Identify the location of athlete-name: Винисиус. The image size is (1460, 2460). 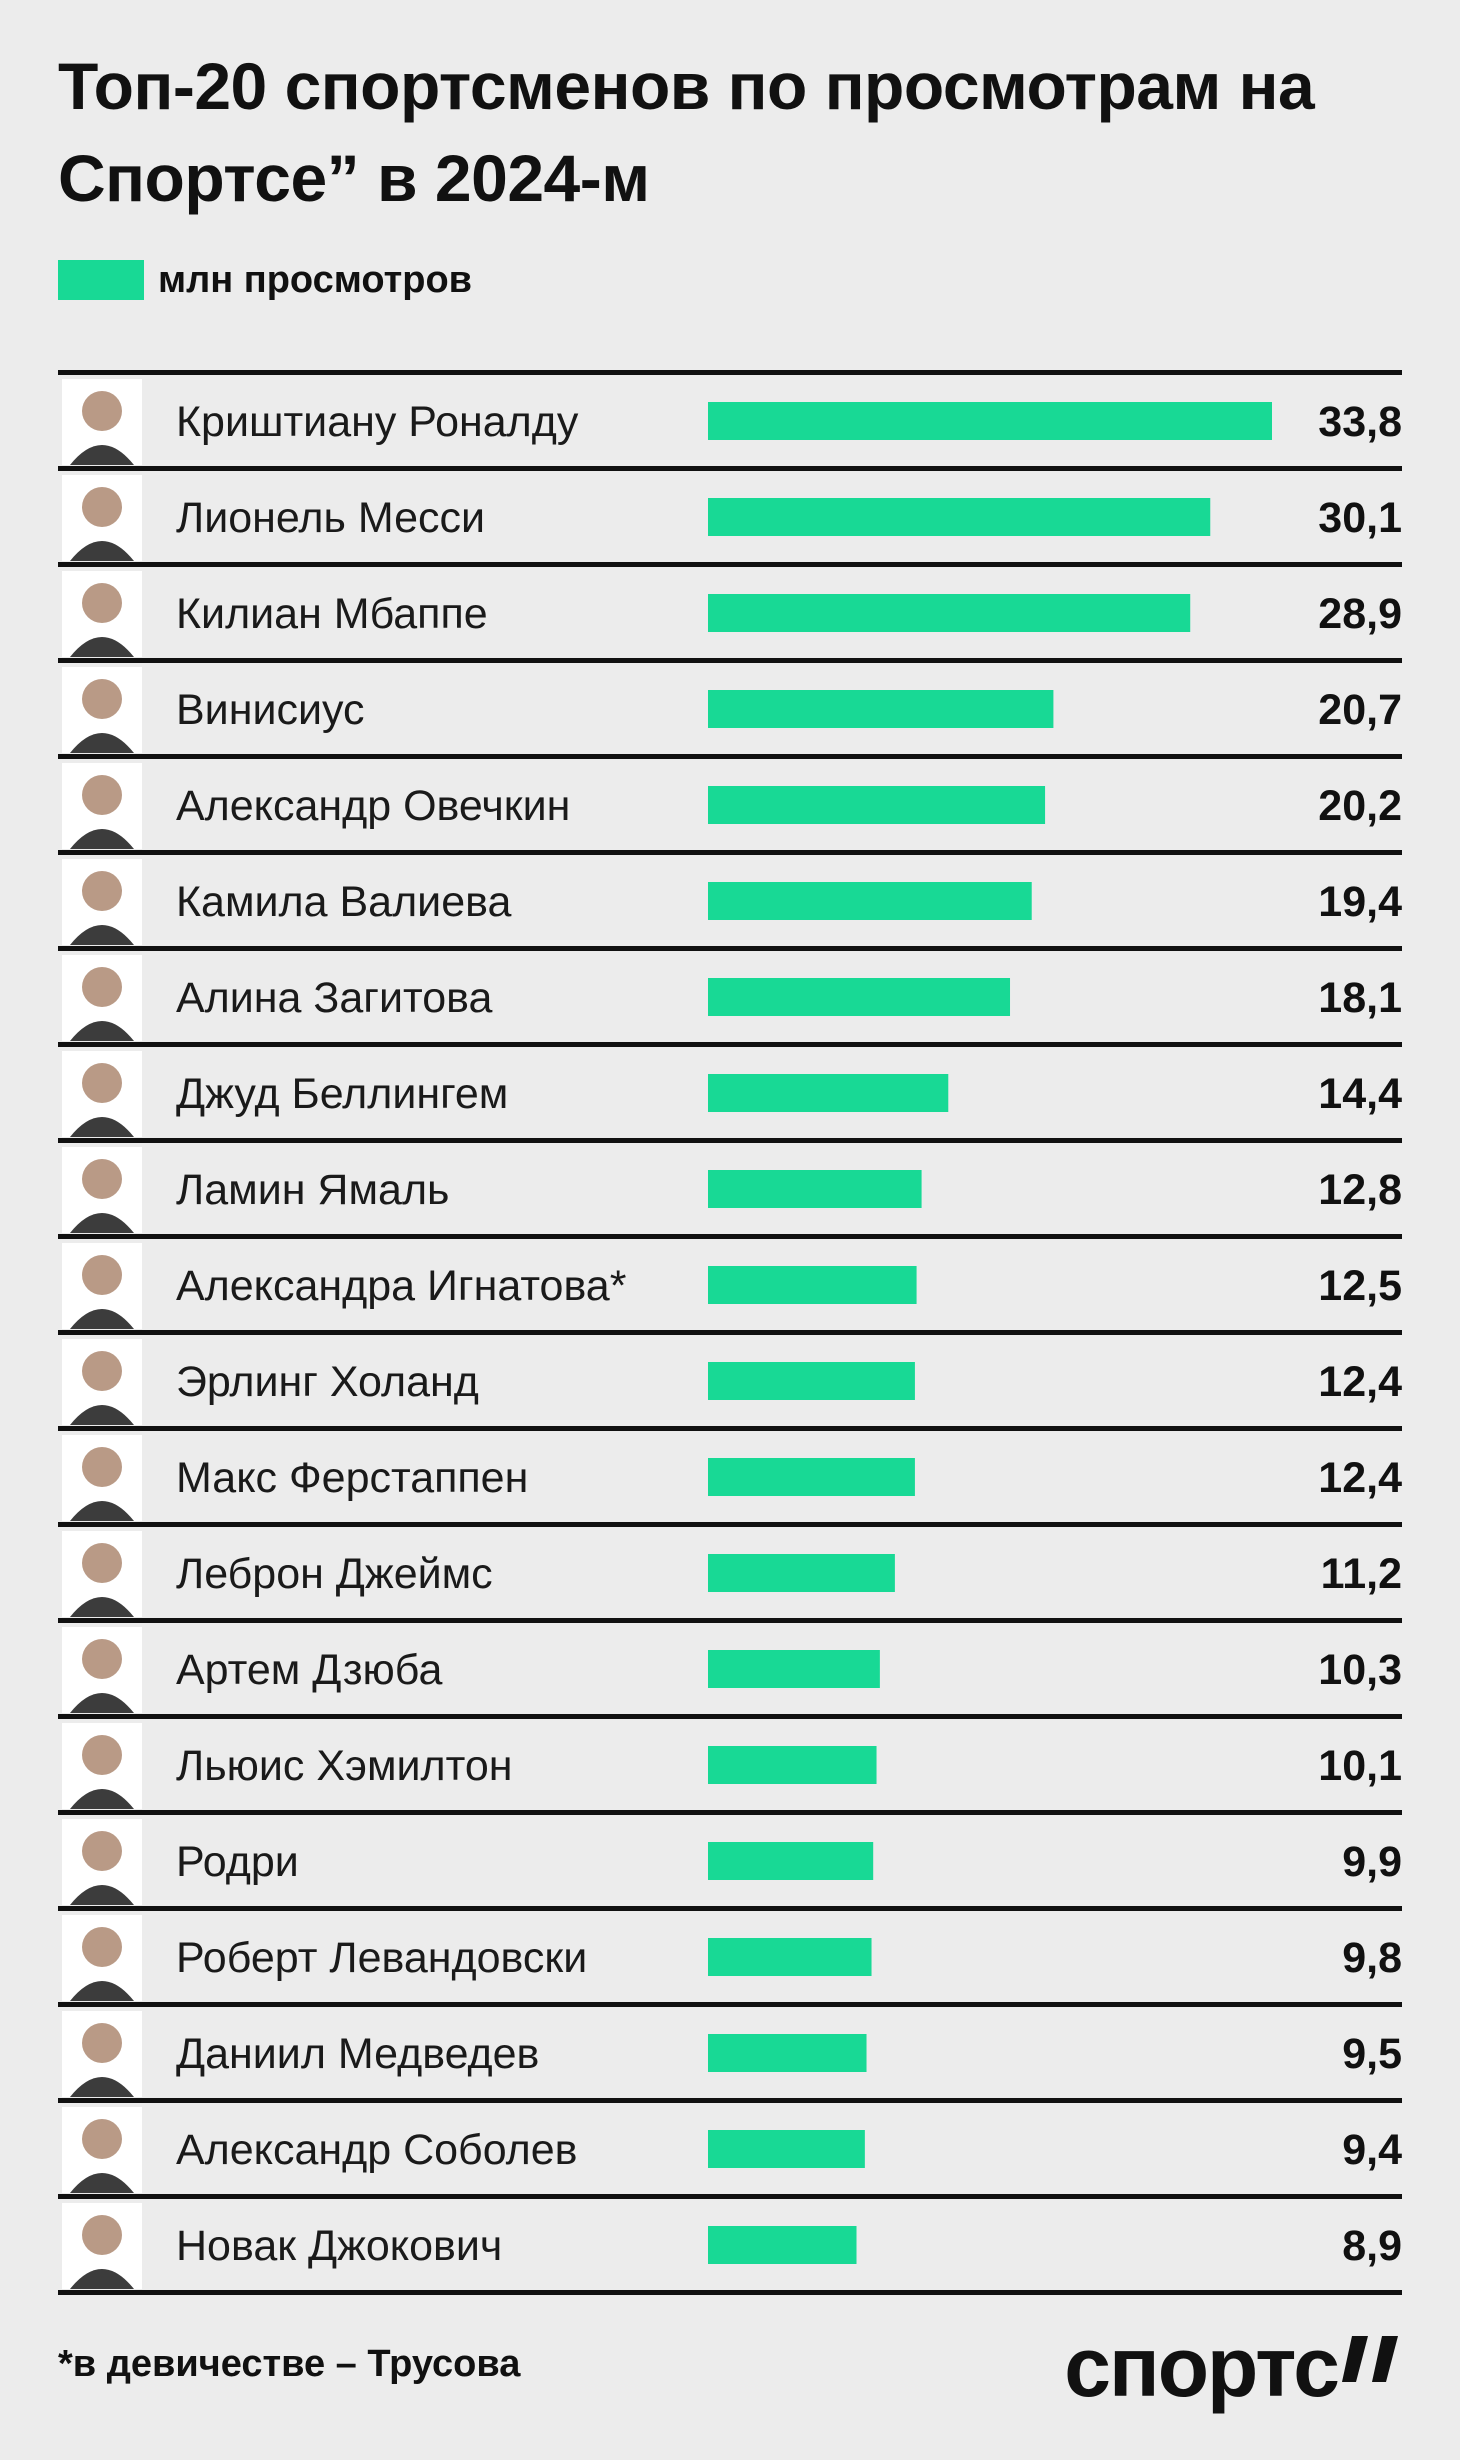
(270, 710).